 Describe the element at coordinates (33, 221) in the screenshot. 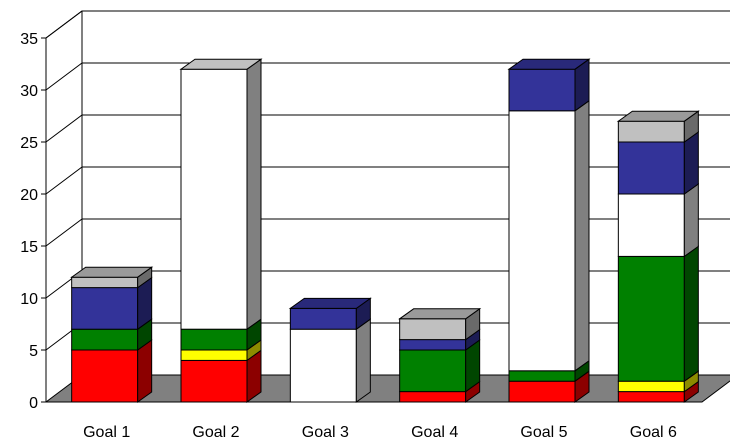

I see `y-axis: 0 5 10 15 20 25 30 35` at that location.